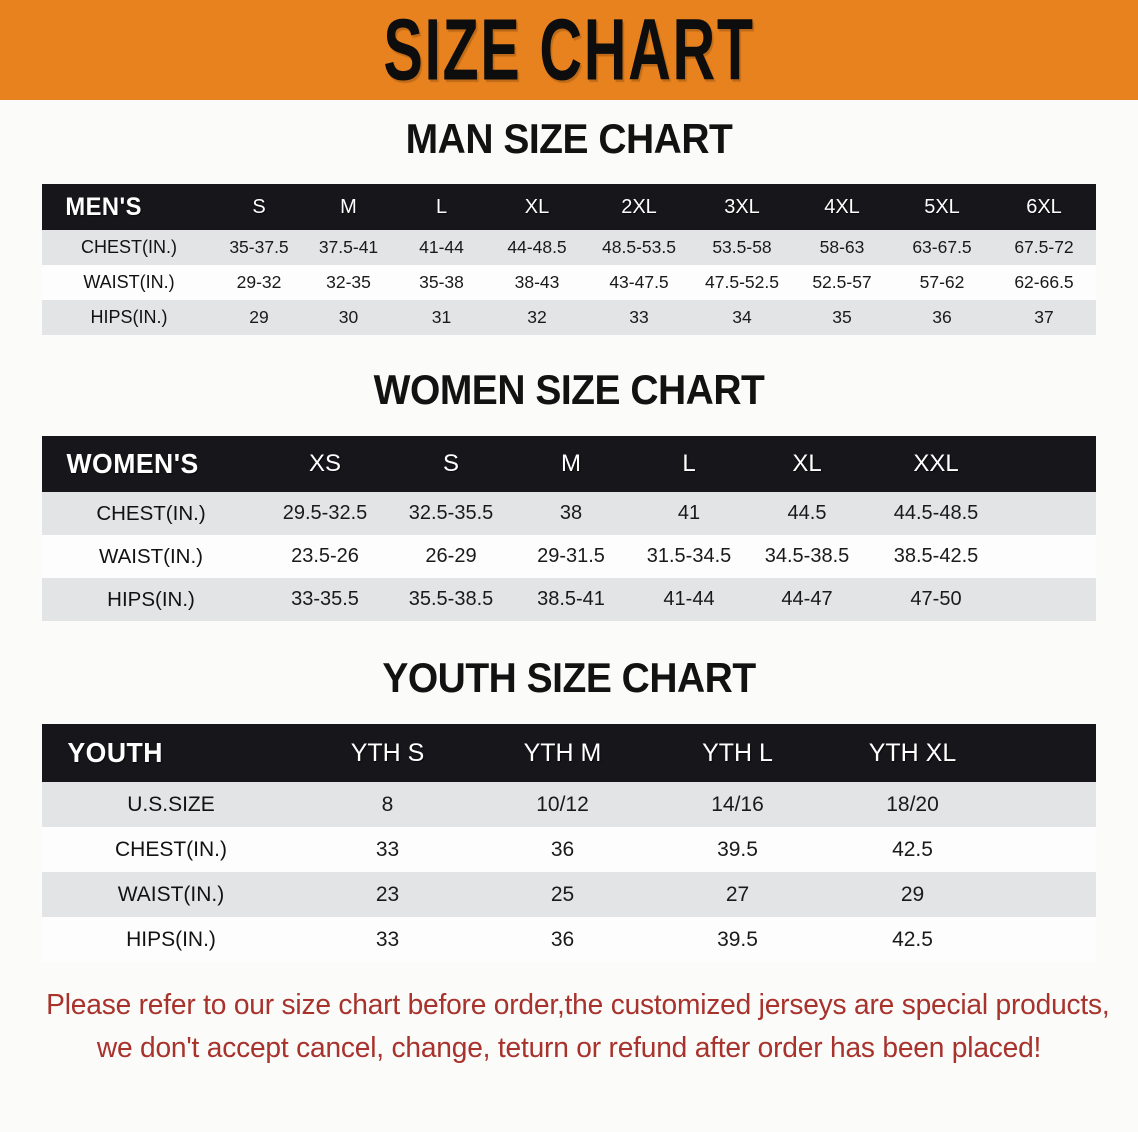 The width and height of the screenshot is (1138, 1132). I want to click on women-column-header-s: S, so click(450, 463).